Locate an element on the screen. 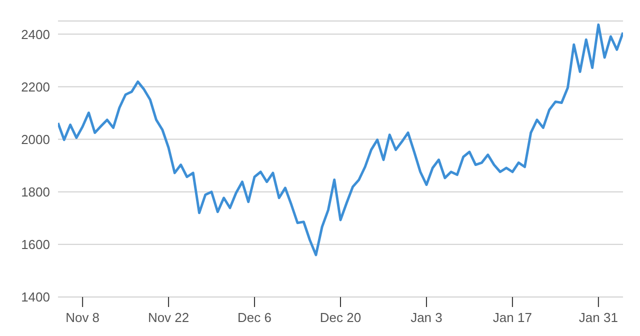  y-tick-label: 1400 is located at coordinates (35, 297).